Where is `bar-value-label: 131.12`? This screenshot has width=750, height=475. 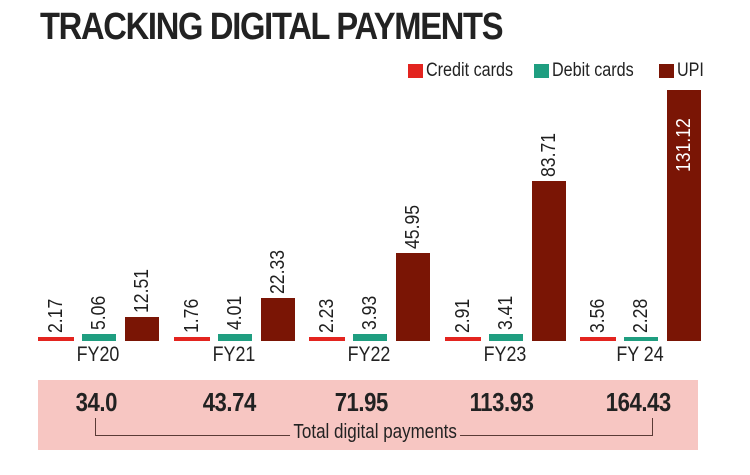 bar-value-label: 131.12 is located at coordinates (684, 145).